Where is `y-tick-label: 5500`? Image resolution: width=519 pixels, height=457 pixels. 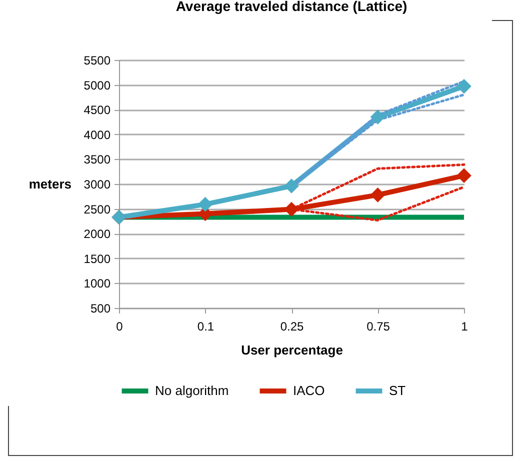
y-tick-label: 5500 is located at coordinates (97, 61).